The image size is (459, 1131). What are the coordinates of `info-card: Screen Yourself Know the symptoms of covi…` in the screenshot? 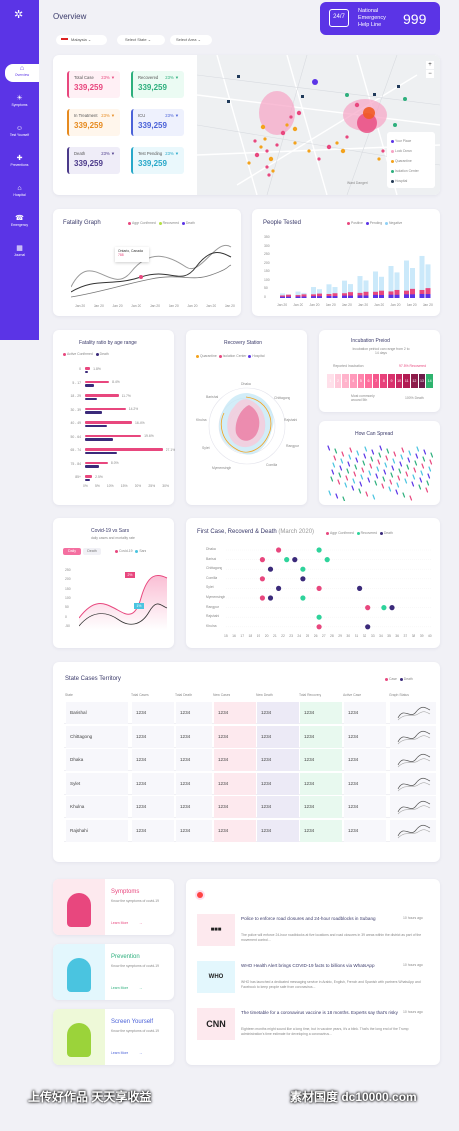 It's located at (113, 1037).